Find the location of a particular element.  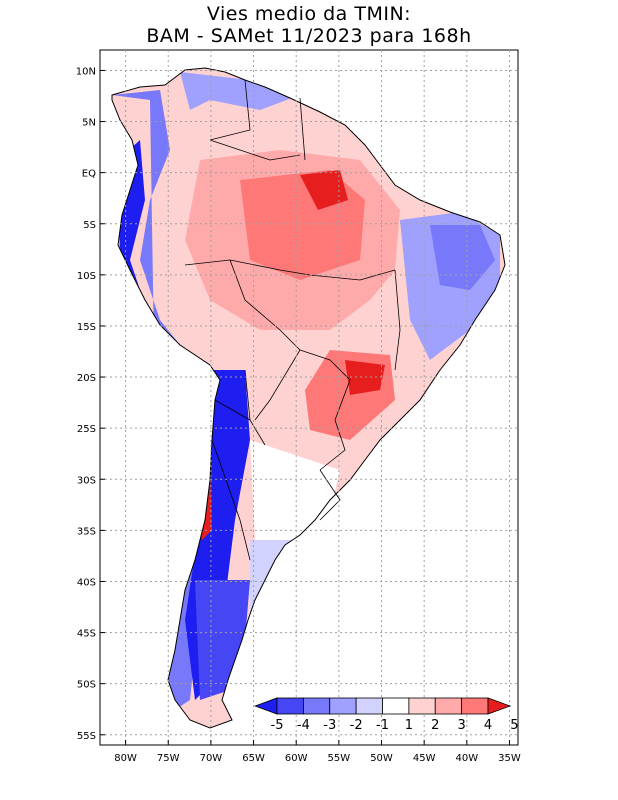

lat-tick-label: 35S is located at coordinates (86, 531).